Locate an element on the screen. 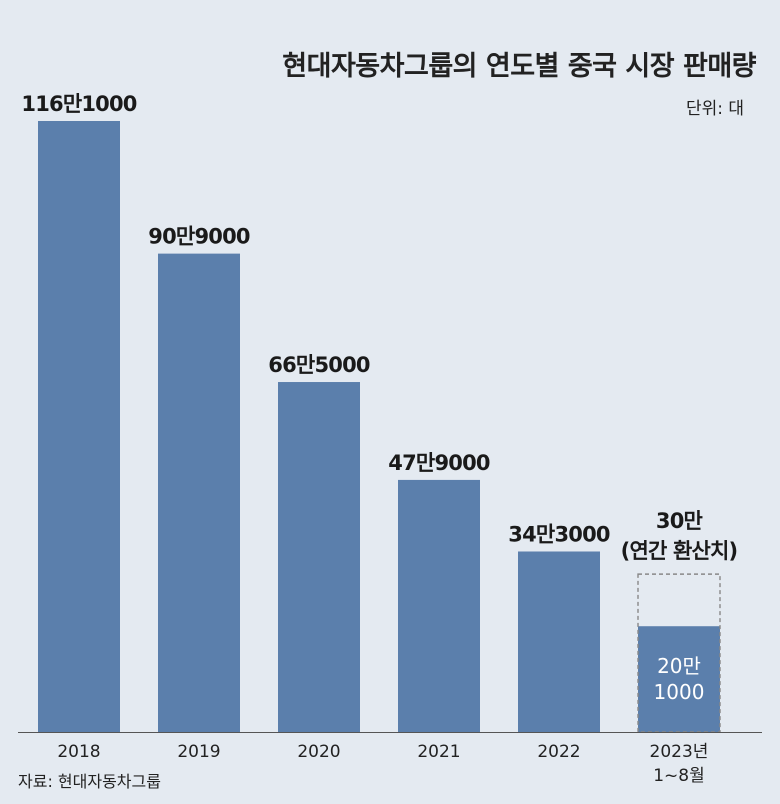  source-note: 자료: 현대자동차그룹 is located at coordinates (89, 781).